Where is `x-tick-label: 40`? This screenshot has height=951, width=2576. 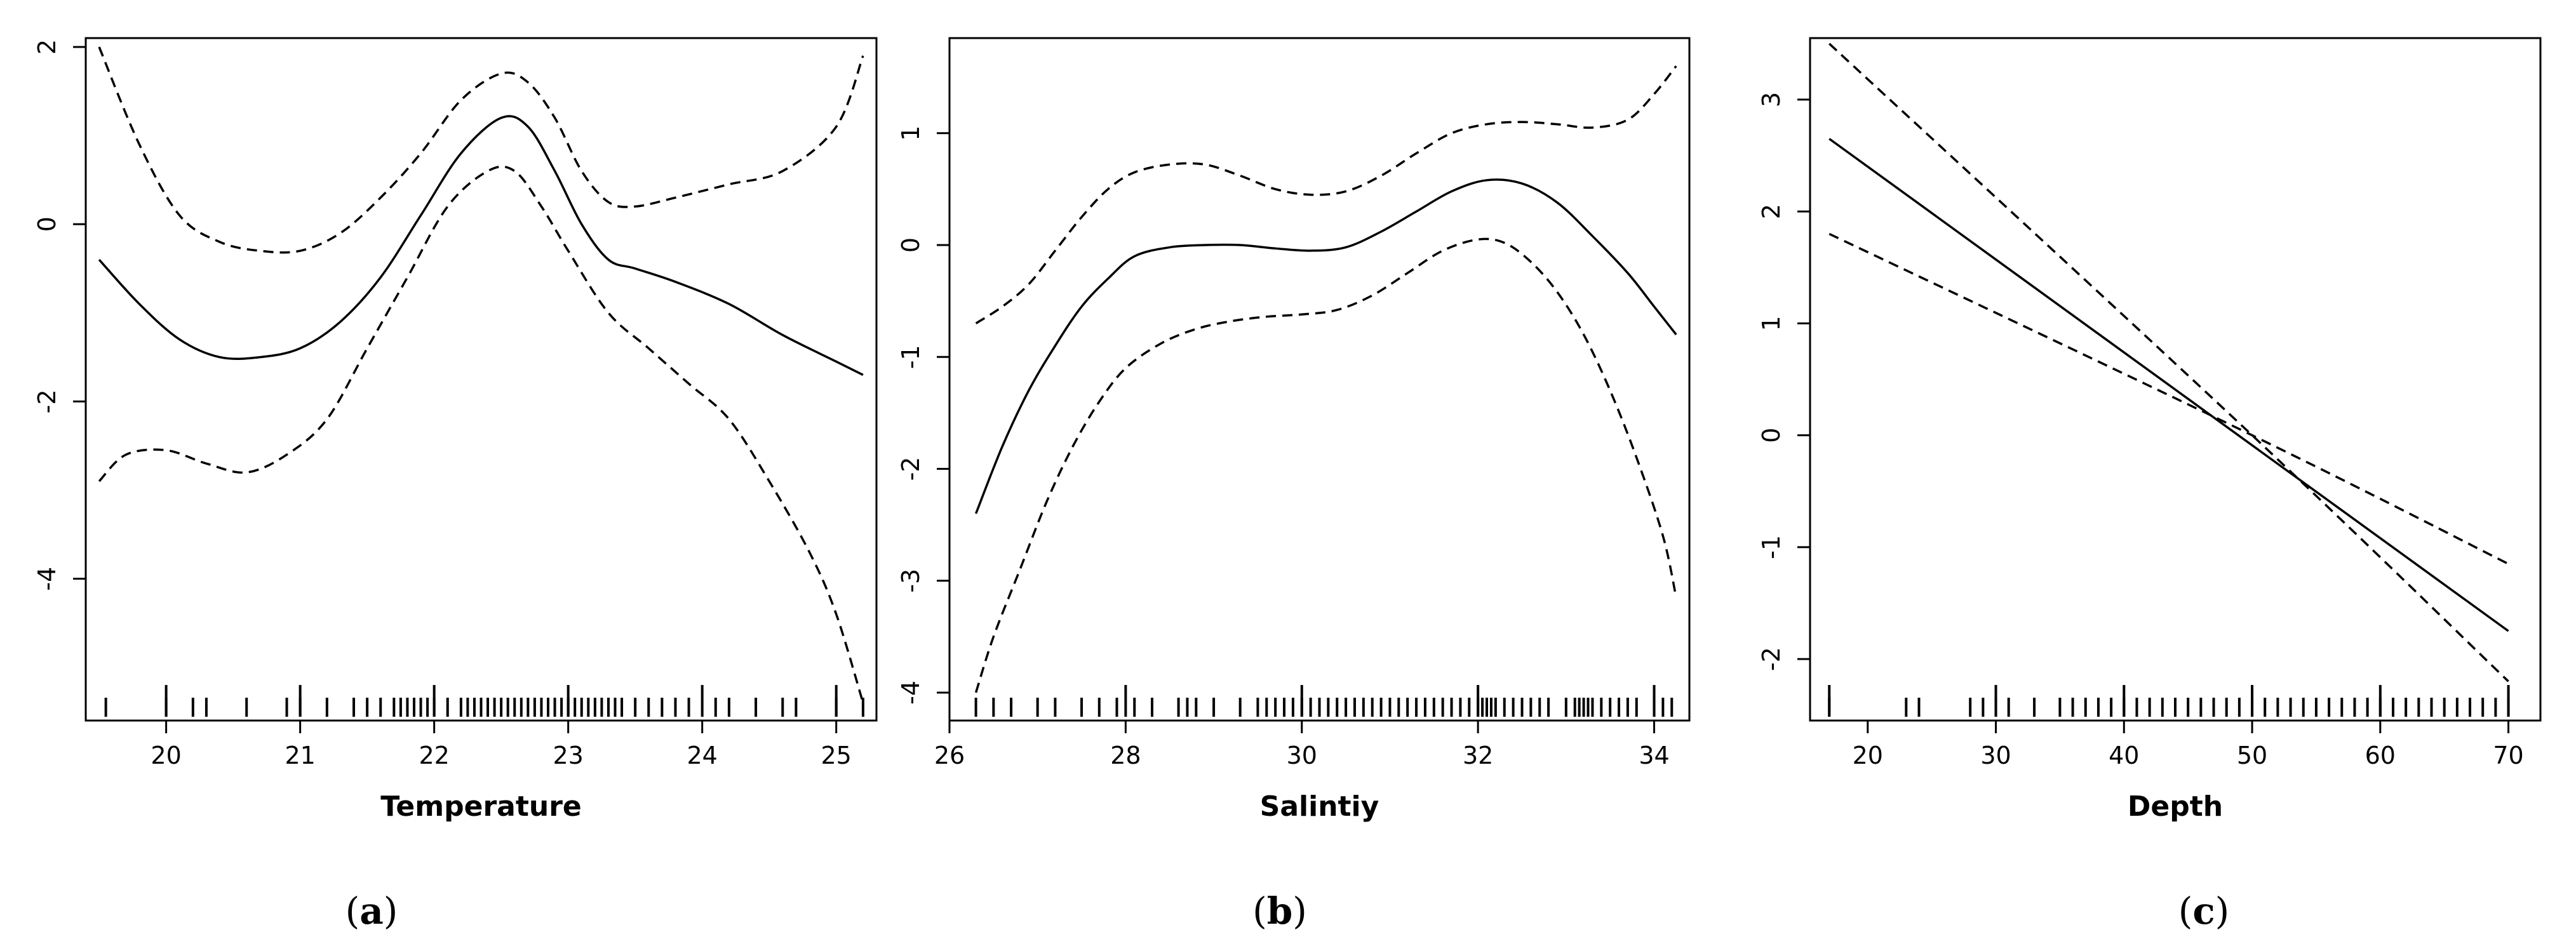 x-tick-label: 40 is located at coordinates (2124, 755).